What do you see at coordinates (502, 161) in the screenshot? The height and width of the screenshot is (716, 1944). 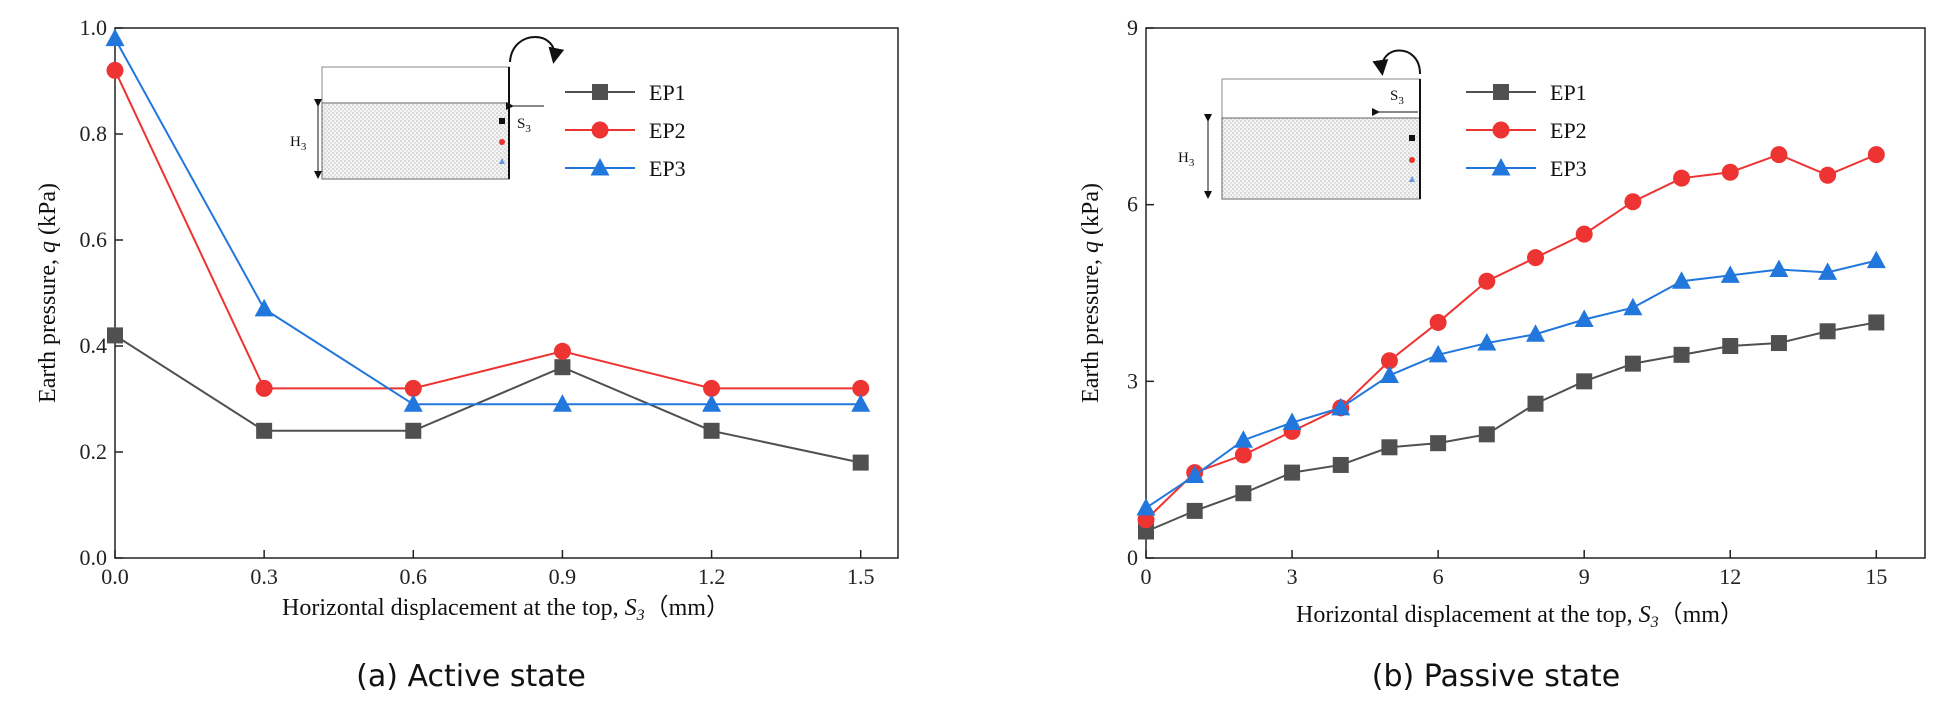 I see `inset-sensor-ep3` at bounding box center [502, 161].